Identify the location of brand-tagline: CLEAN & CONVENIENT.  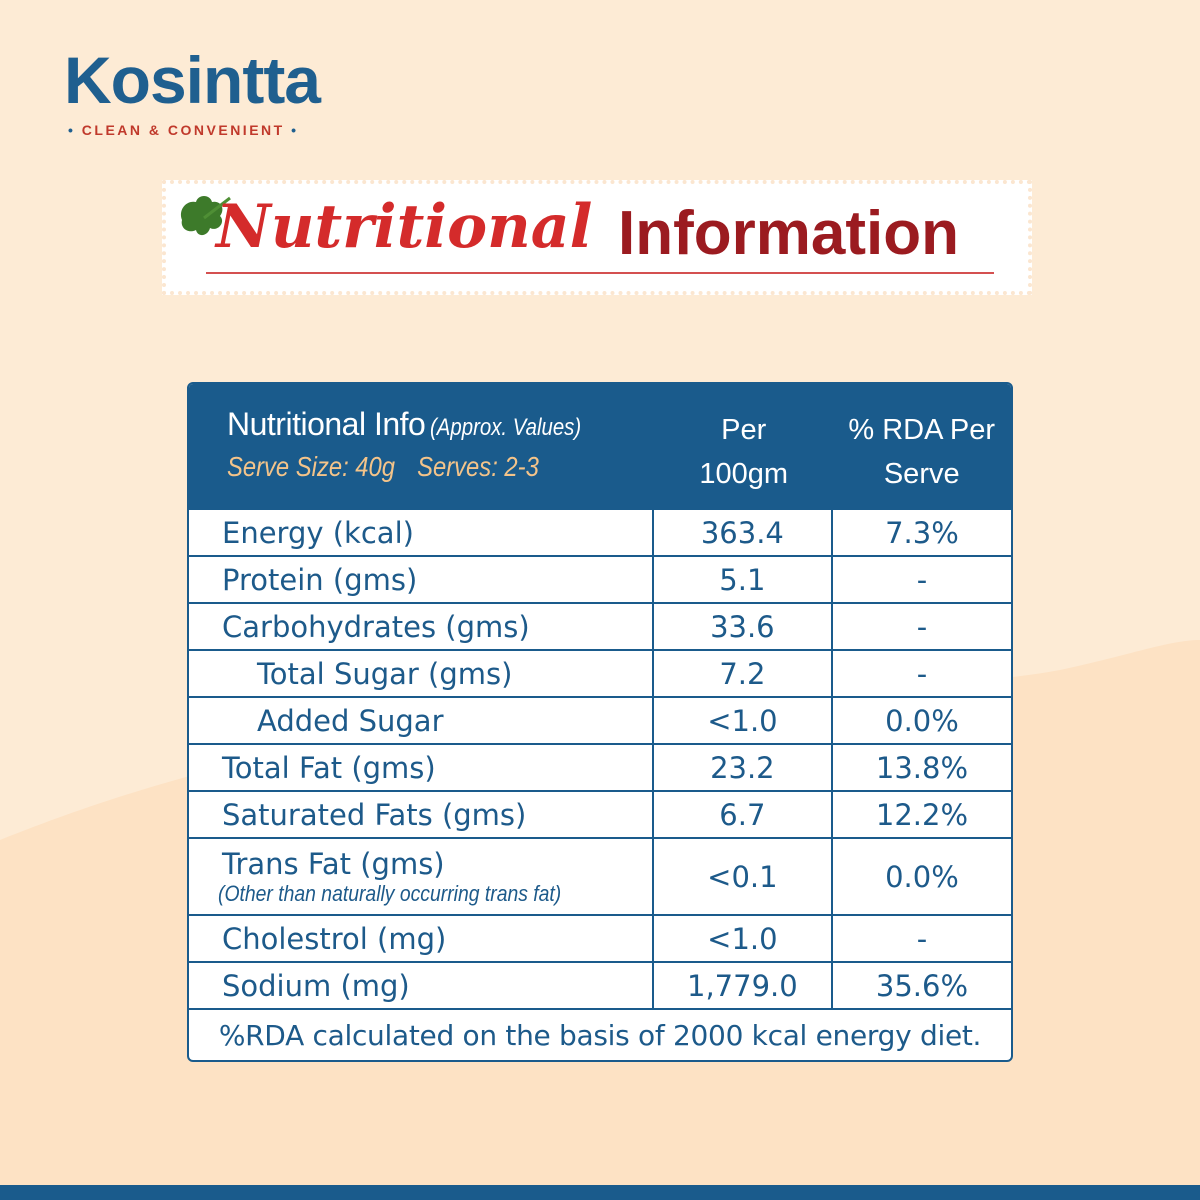
(183, 130).